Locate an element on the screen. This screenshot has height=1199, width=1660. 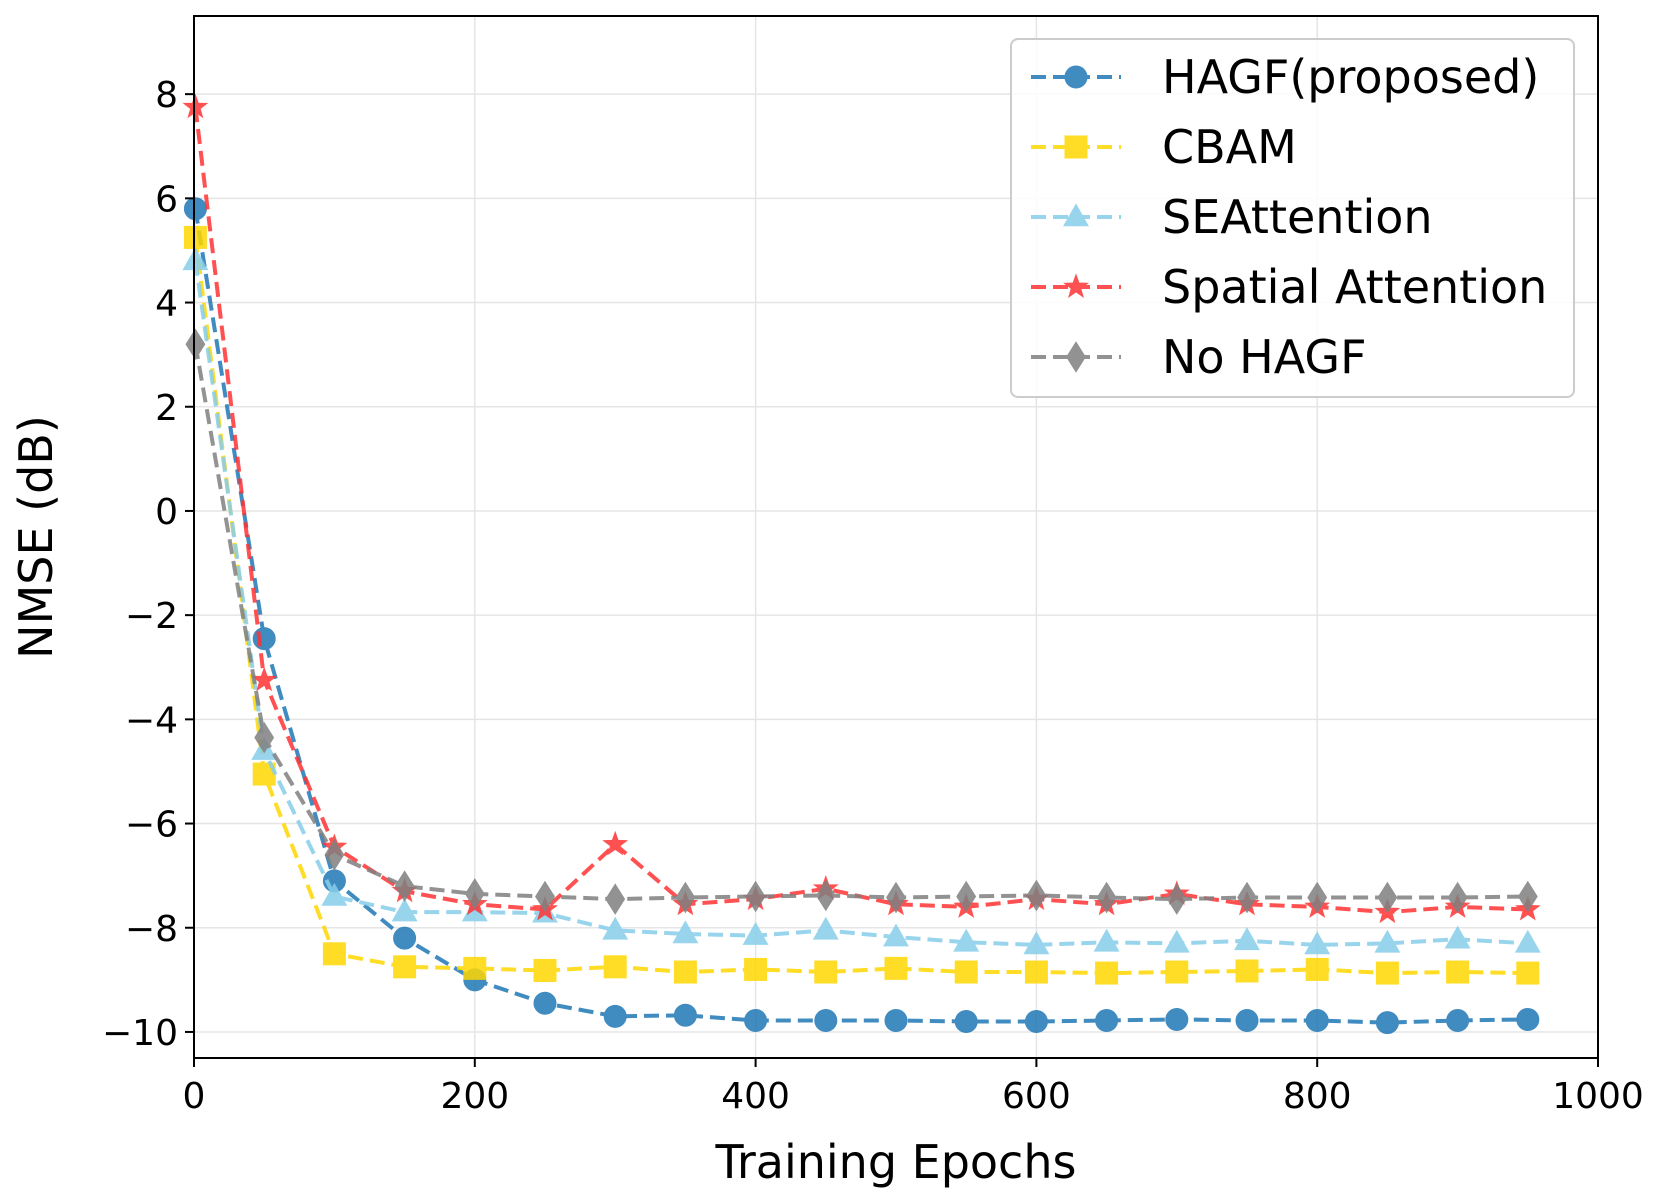
y-tick-label: −8 is located at coordinates (151, 929).